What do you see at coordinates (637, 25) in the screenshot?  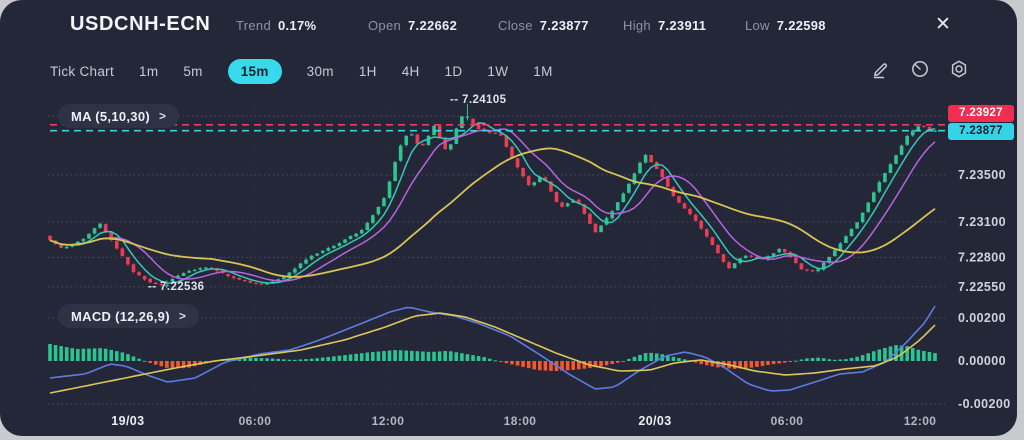 I see `stat-label: High` at bounding box center [637, 25].